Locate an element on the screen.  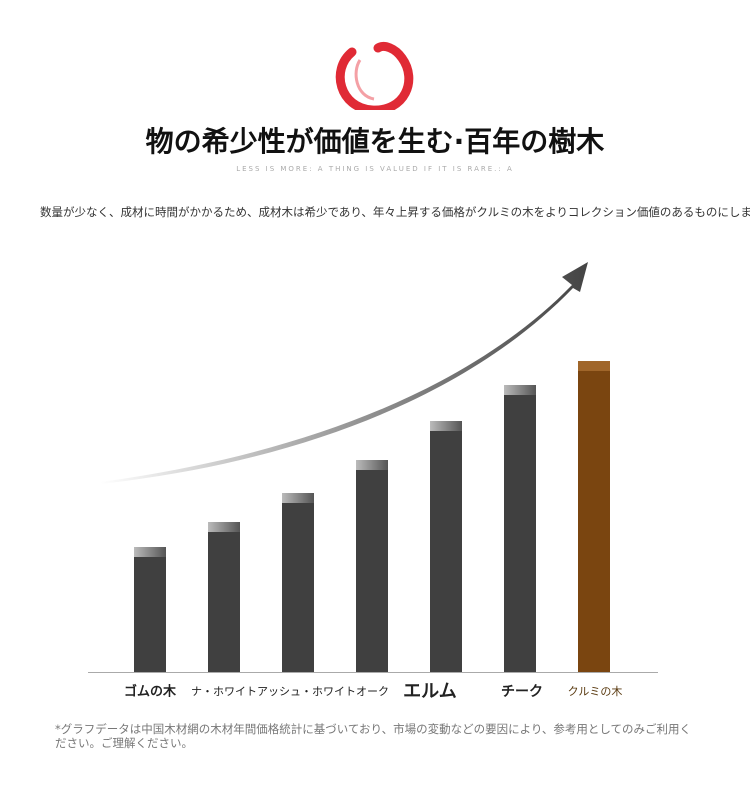
x-tick-label: ナ・ホワイトアッシュ・ホワイトオーク is located at coordinates (290, 691).